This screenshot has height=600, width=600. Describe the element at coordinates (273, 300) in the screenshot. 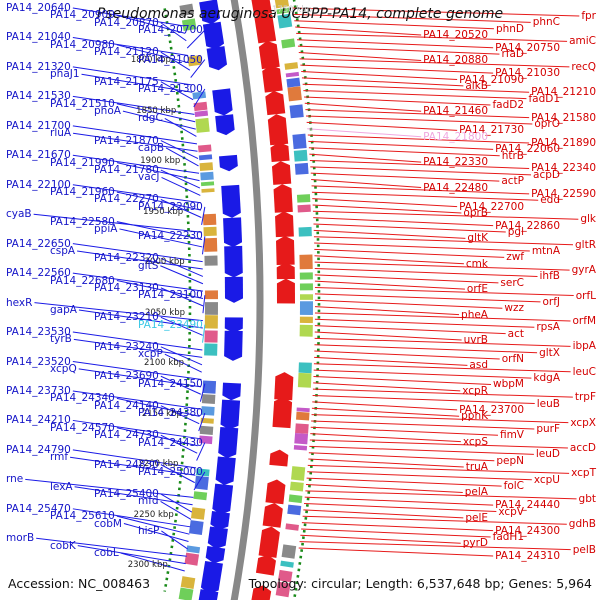

I see `reverse-strand-track` at that location.